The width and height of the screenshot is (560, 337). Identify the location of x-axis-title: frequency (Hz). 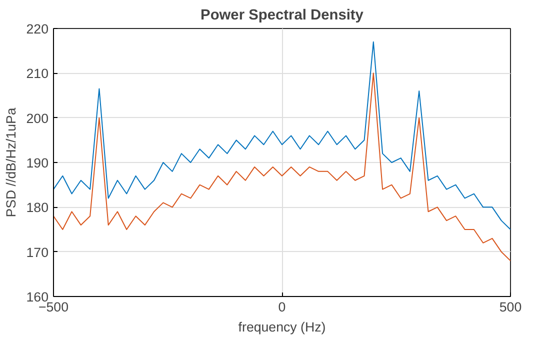
(282, 327).